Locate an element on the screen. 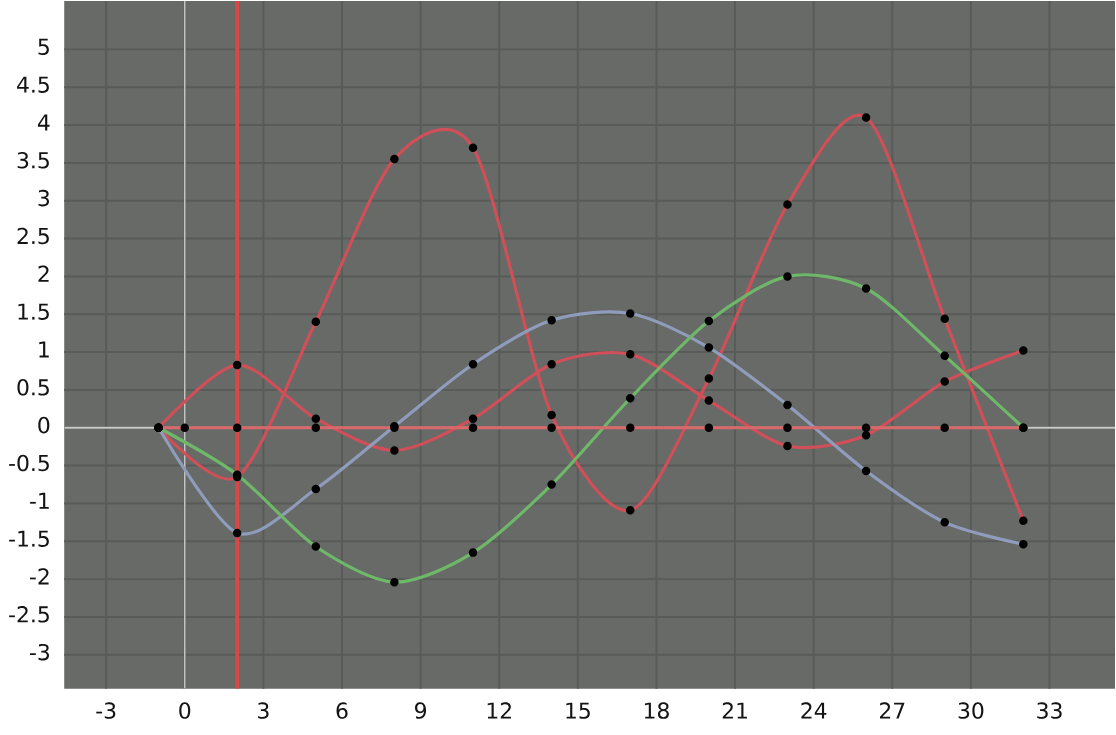  y-tick-label: 1 is located at coordinates (44, 349).